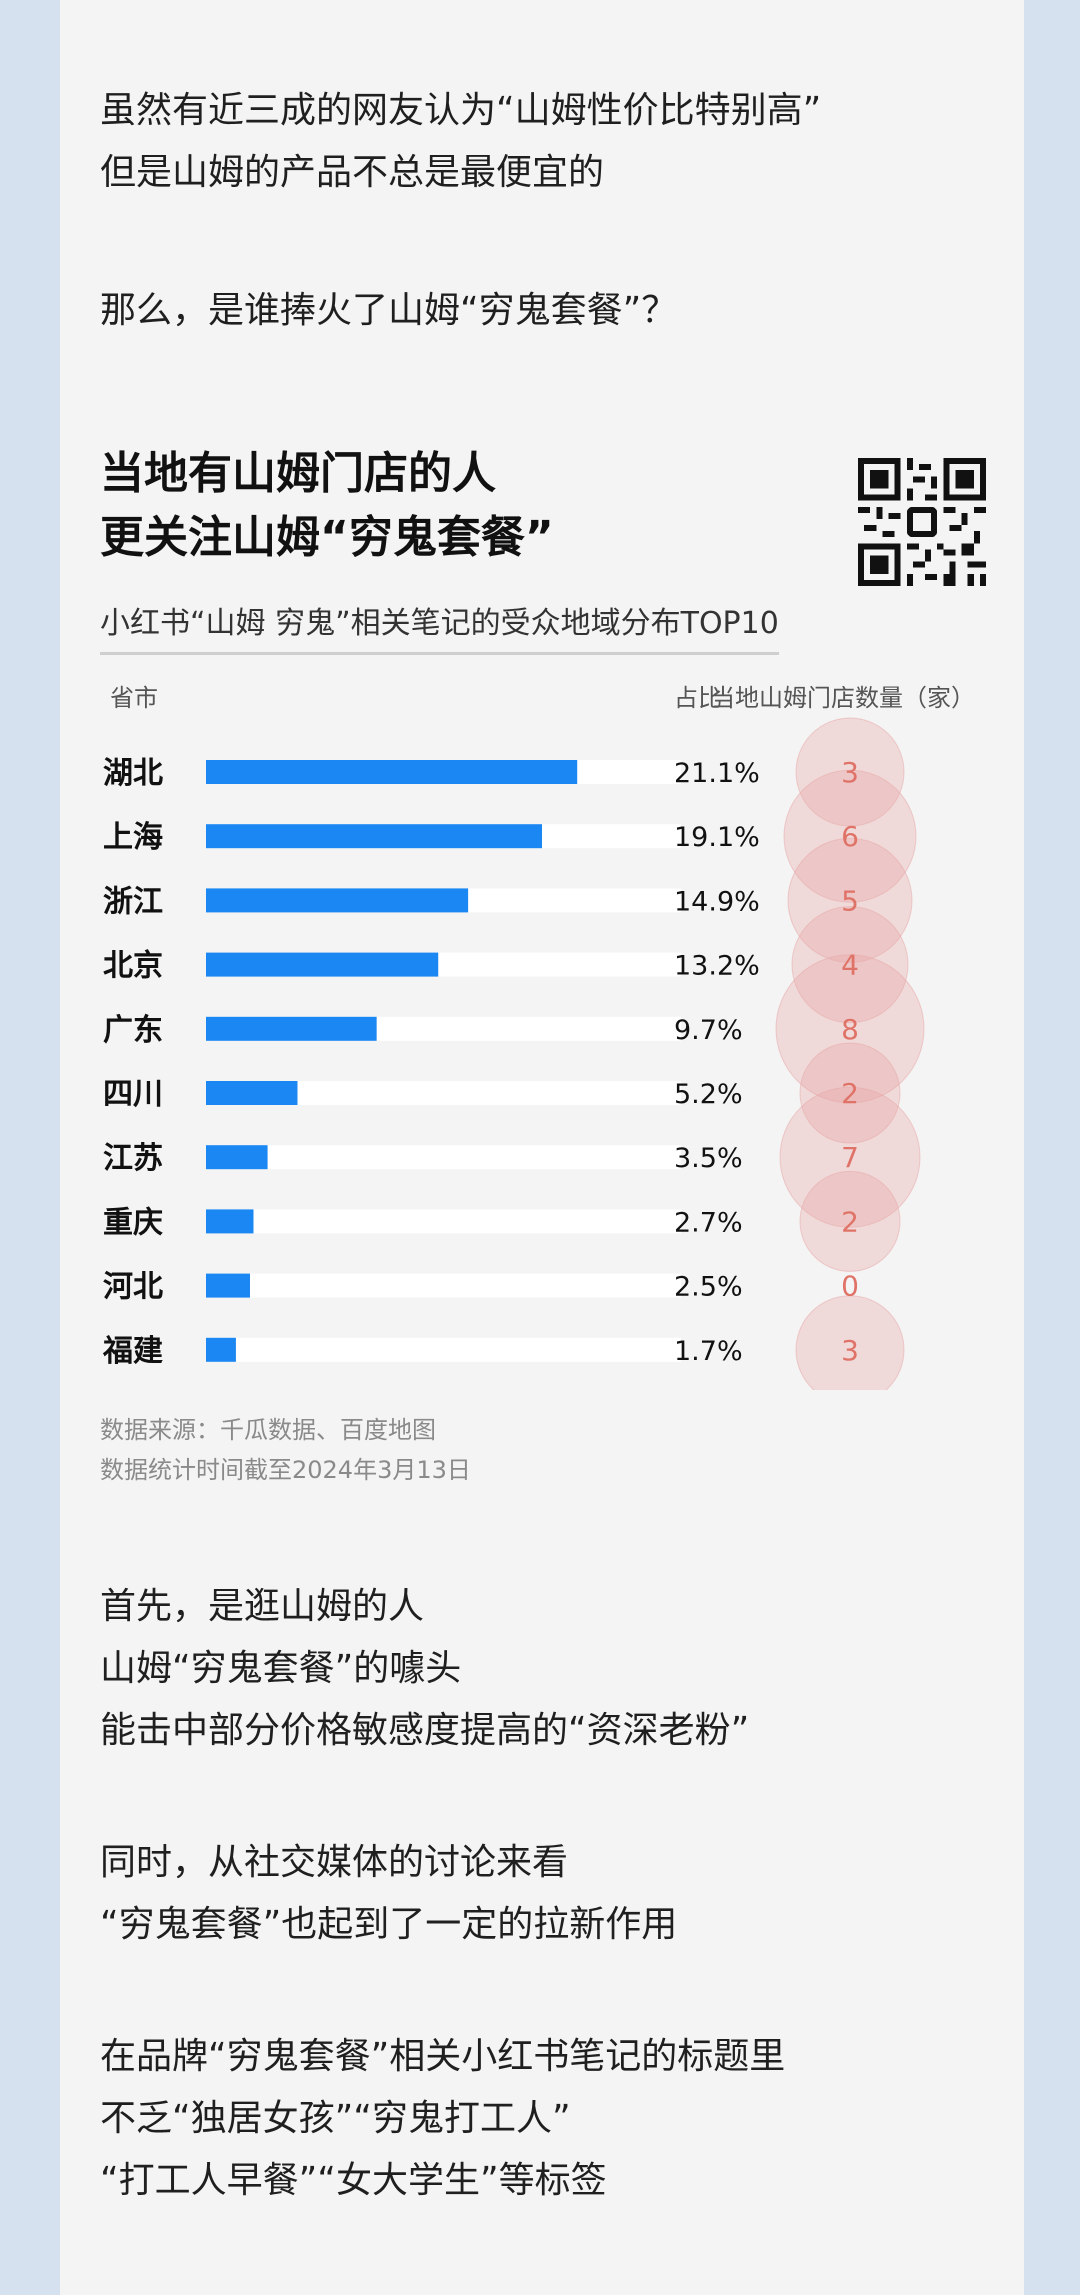 This screenshot has width=1080, height=2295. Describe the element at coordinates (460, 142) in the screenshot. I see `intro-paragraph: 虽然有近三成的网友认为“山姆性价比特别高” 但是山姆的产品不总是最便宜的` at that location.